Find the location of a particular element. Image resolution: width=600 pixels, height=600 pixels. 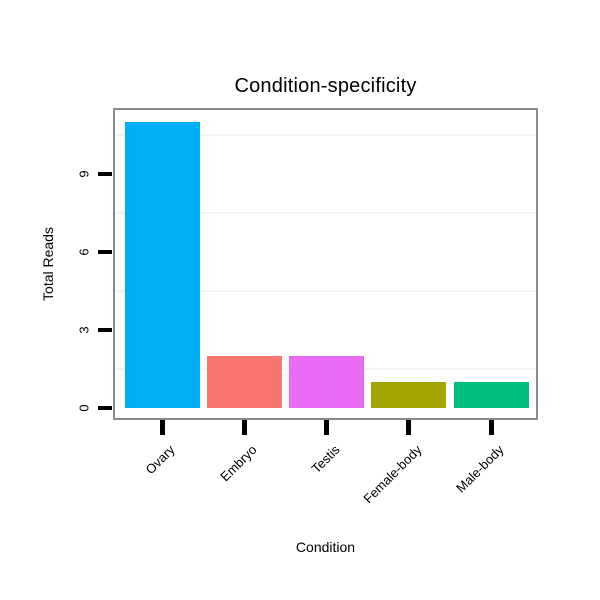

bar-male-body is located at coordinates (491, 395).